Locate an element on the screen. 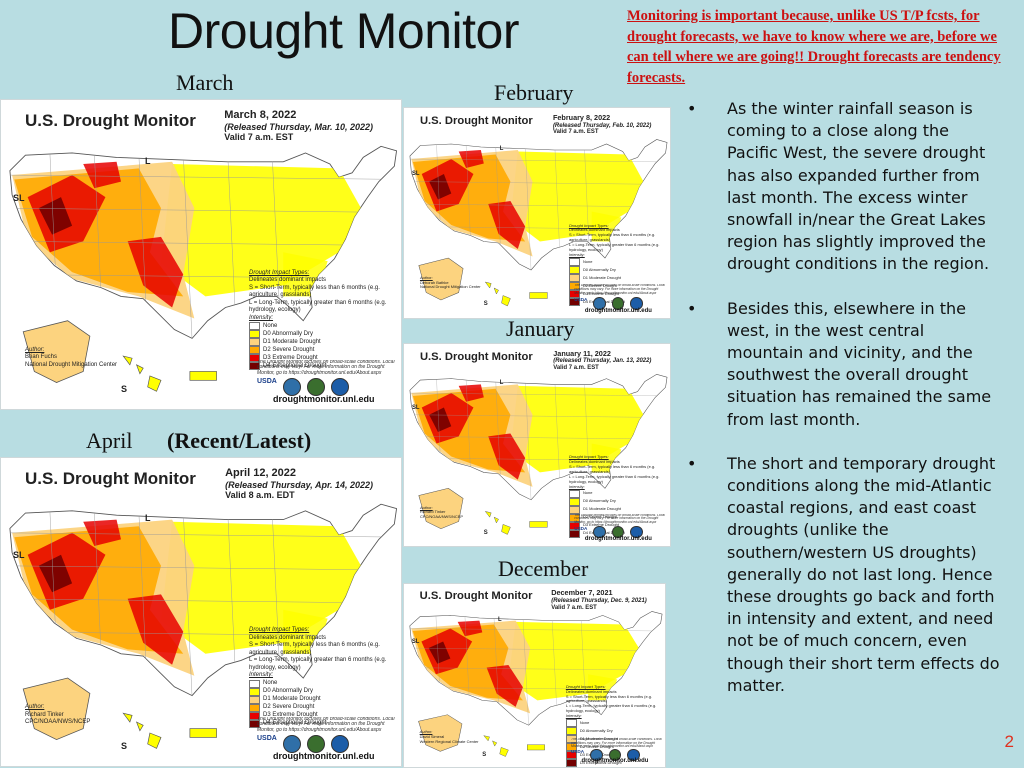 Image resolution: width=1024 pixels, height=768 pixels. author-name: Richard Tinker is located at coordinates (432, 512).